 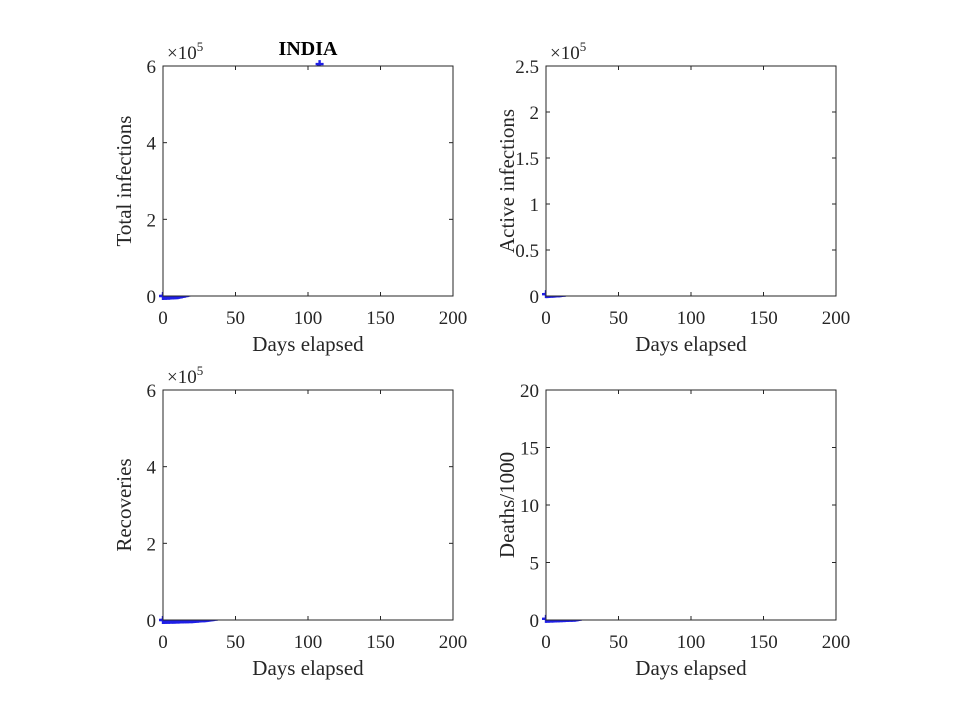 I want to click on active-exponent-label: ×10⁵, so click(x=568, y=51).